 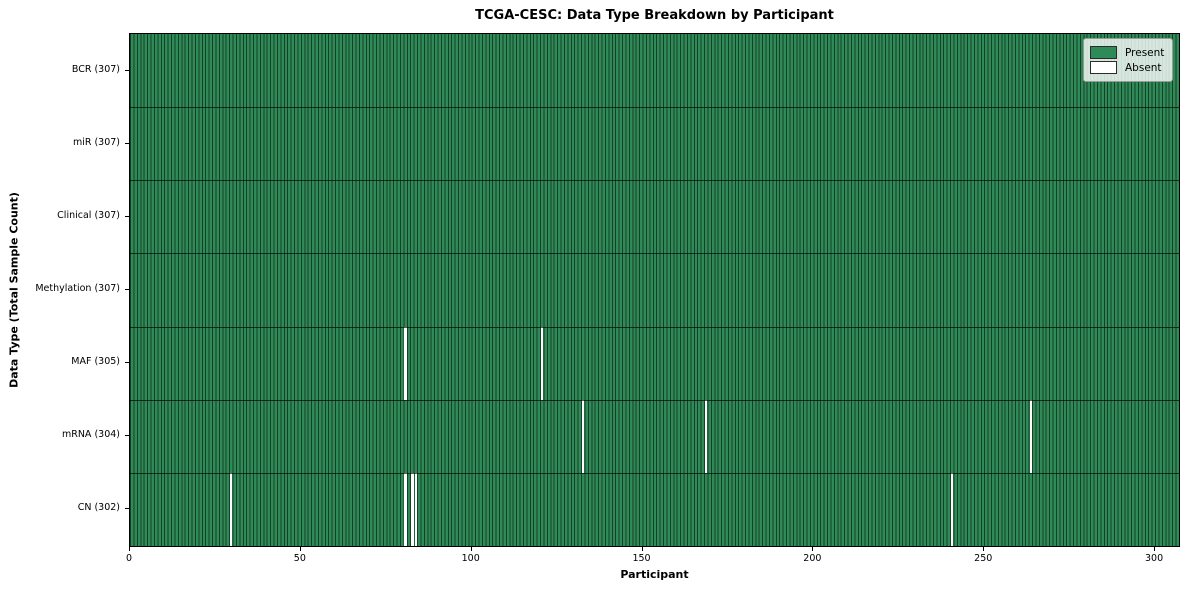 What do you see at coordinates (1103, 67) in the screenshot?
I see `absent-swatch-icon` at bounding box center [1103, 67].